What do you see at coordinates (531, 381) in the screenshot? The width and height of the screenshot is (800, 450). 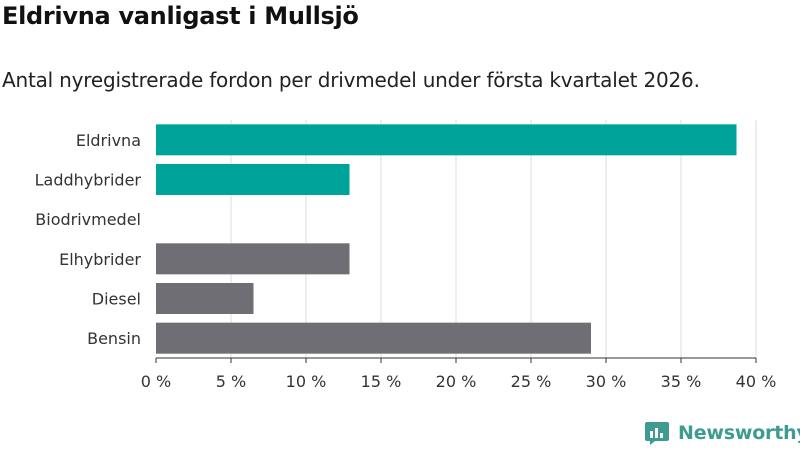 I see `x-tick-label: 25 %` at bounding box center [531, 381].